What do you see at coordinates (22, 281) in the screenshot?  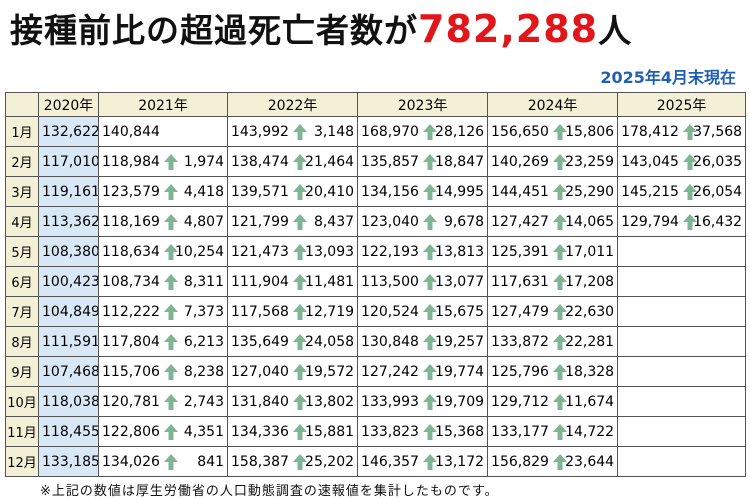 I see `month: 6月` at bounding box center [22, 281].